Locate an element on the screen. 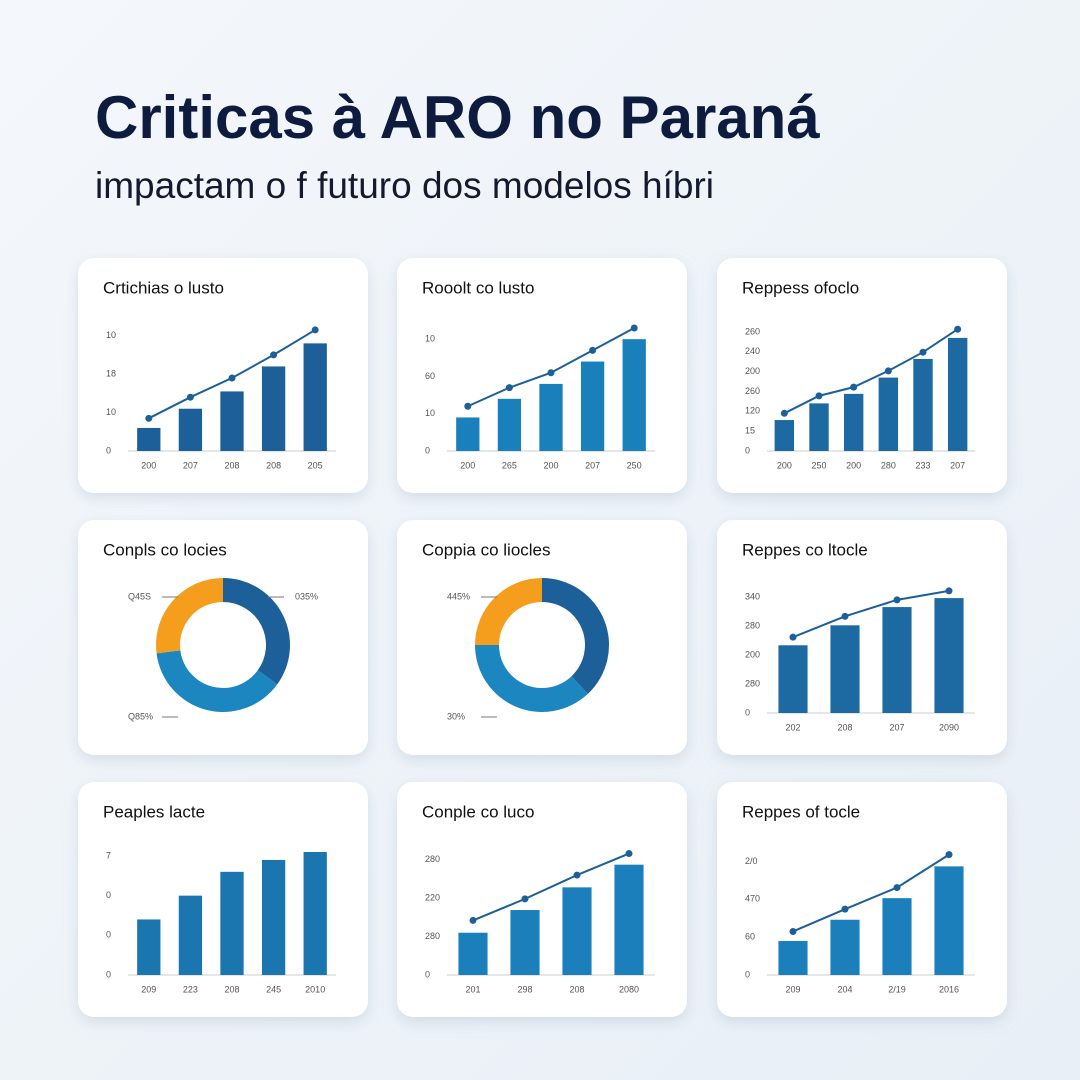 The image size is (1080, 1080). y-tick-label: 2/0 is located at coordinates (751, 861).